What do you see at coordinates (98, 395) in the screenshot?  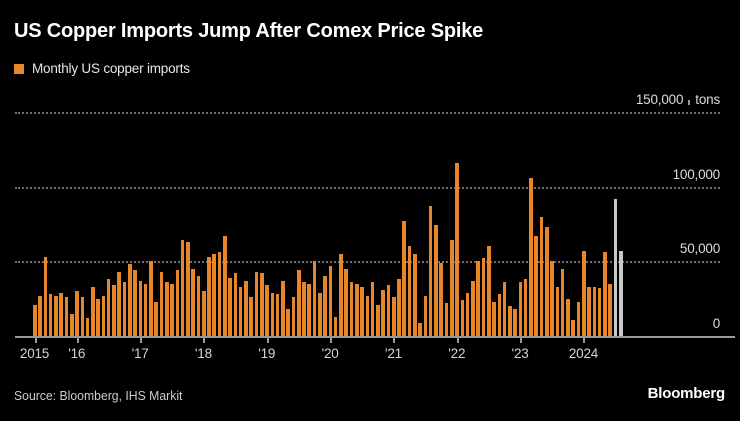 I see `source-label: Source: Bloomberg, IHS Markit` at bounding box center [98, 395].